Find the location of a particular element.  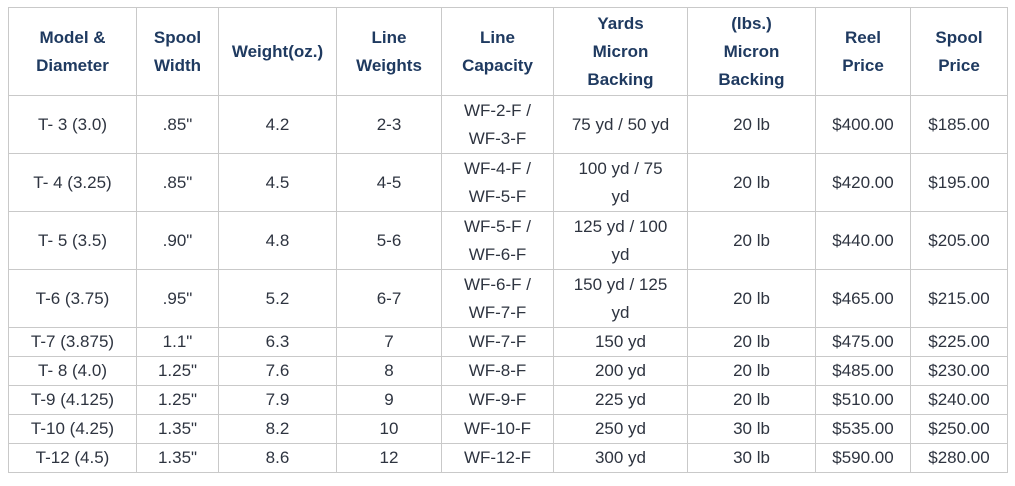

table-cell: T-7 (3.875) is located at coordinates (72, 342).